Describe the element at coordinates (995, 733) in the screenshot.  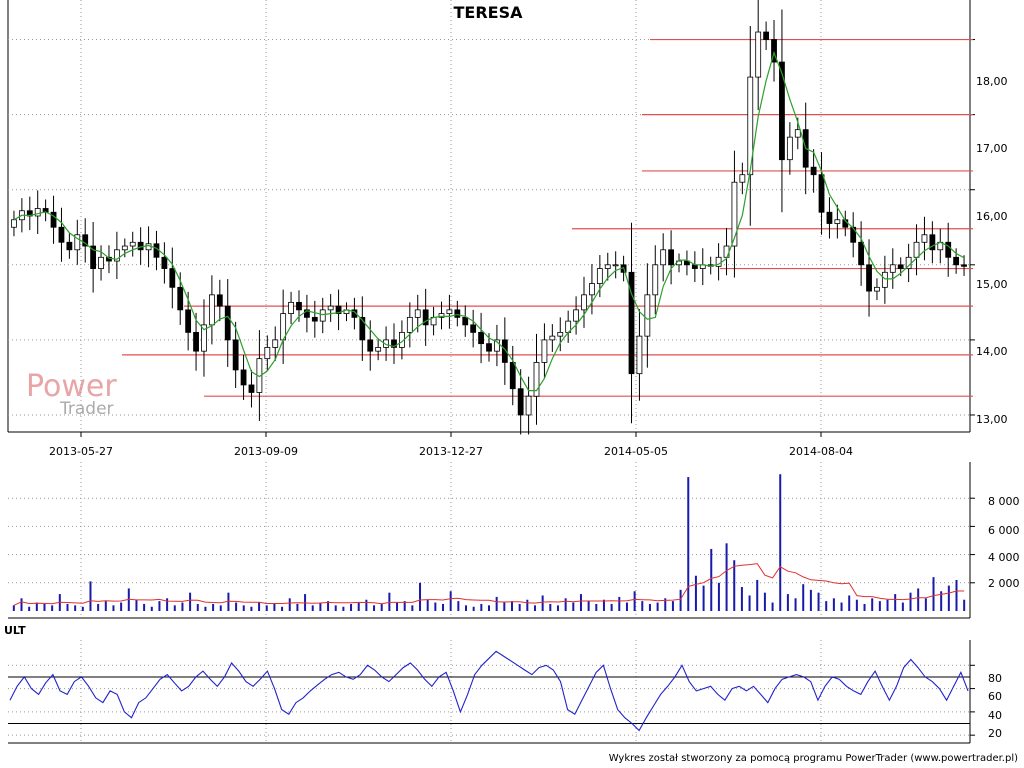
I see `ult-tick-label-0: 20` at that location.